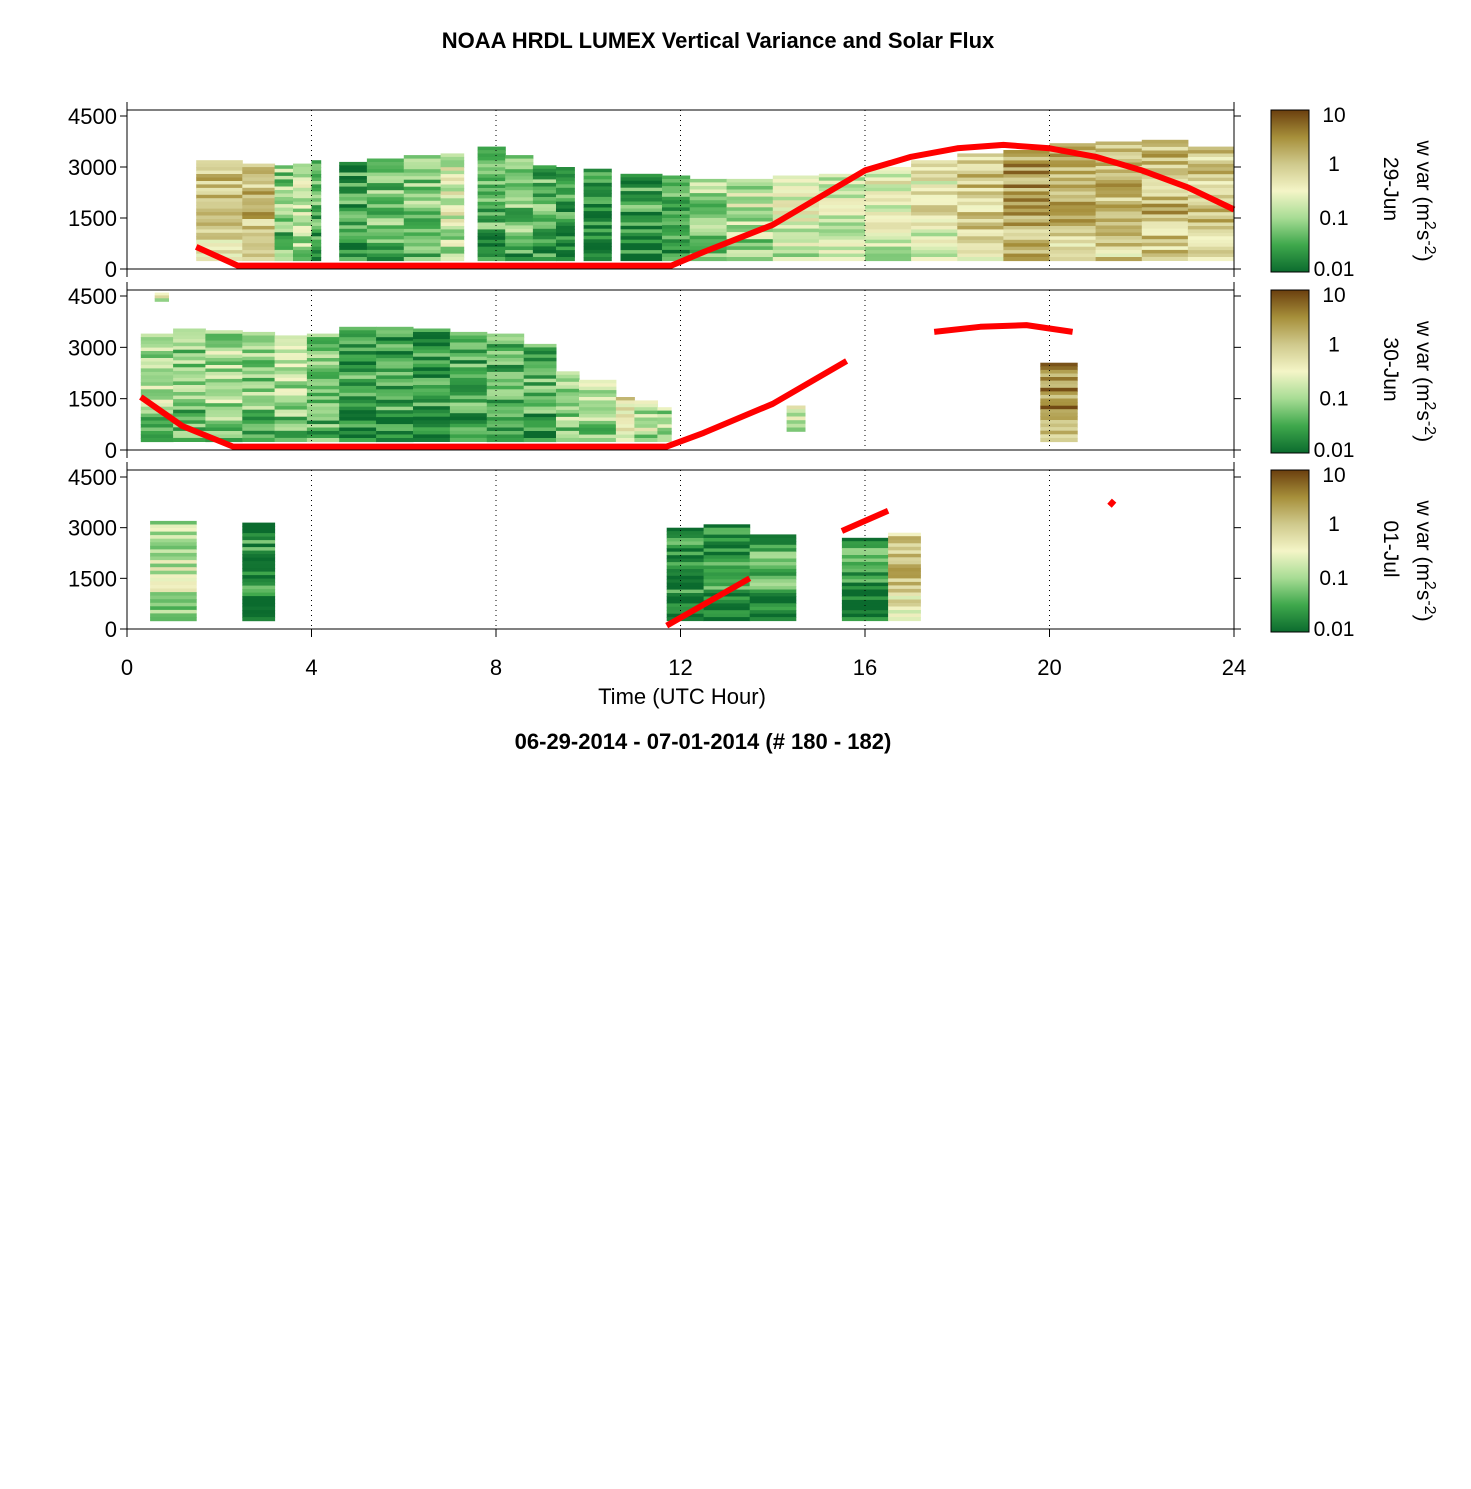  What do you see at coordinates (715, 200) in the screenshot?
I see `heatmap` at bounding box center [715, 200].